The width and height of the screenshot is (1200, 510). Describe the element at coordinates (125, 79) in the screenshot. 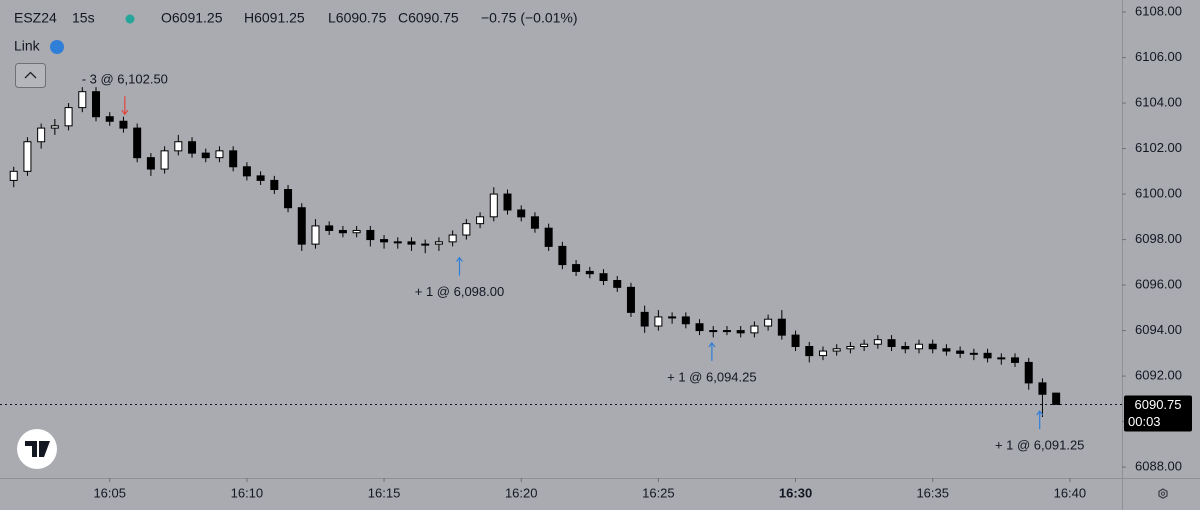

I see `trade-label: - 3 @ 6,102.50` at that location.